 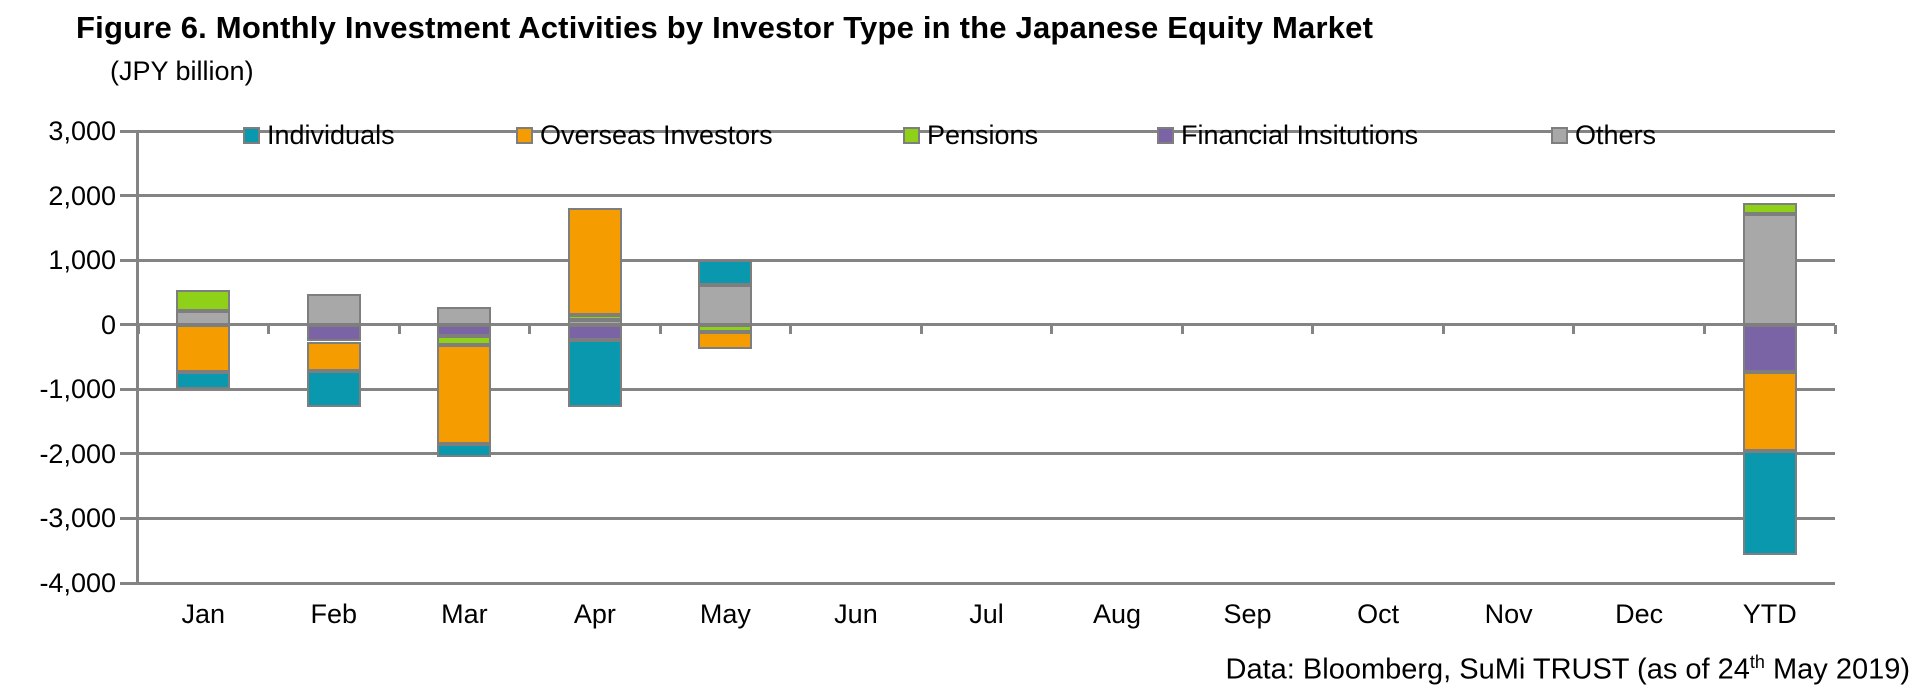 I want to click on legend-label-pensions: Pensions, so click(x=983, y=134).